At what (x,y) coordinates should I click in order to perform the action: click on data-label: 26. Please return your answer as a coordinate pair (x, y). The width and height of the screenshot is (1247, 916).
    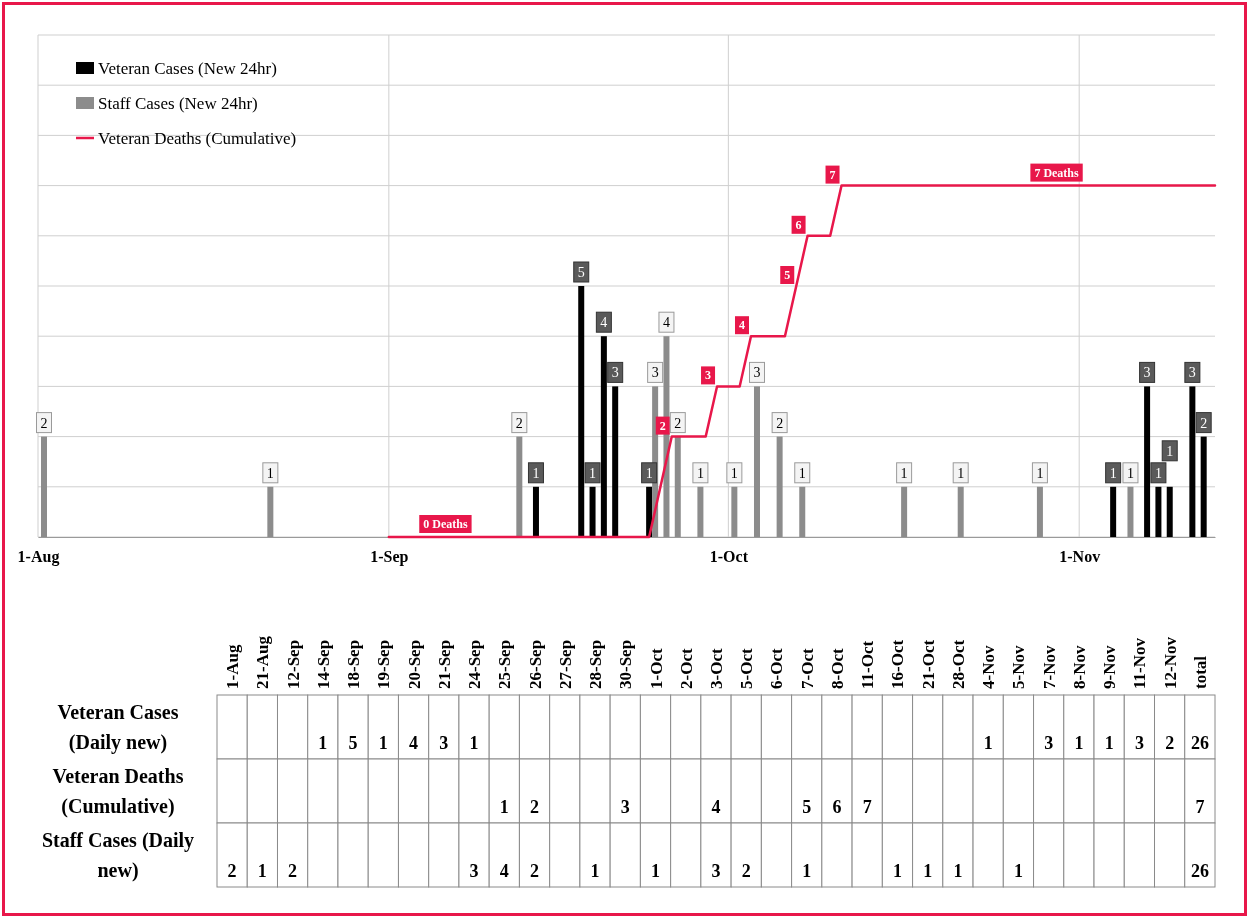
    Looking at the image, I should click on (1199, 871).